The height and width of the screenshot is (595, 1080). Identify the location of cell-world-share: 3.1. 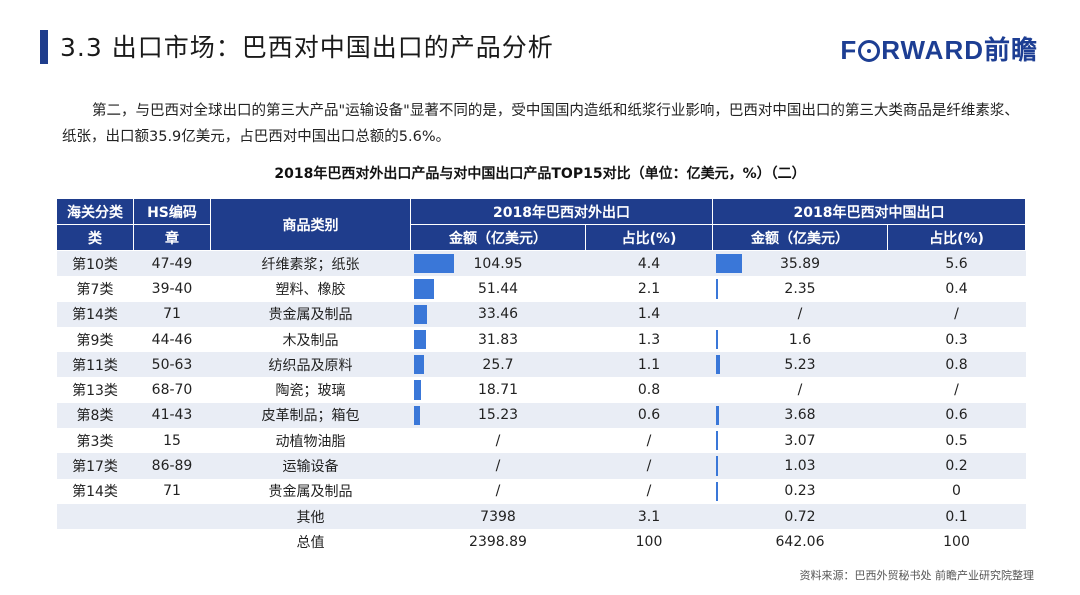
(649, 516).